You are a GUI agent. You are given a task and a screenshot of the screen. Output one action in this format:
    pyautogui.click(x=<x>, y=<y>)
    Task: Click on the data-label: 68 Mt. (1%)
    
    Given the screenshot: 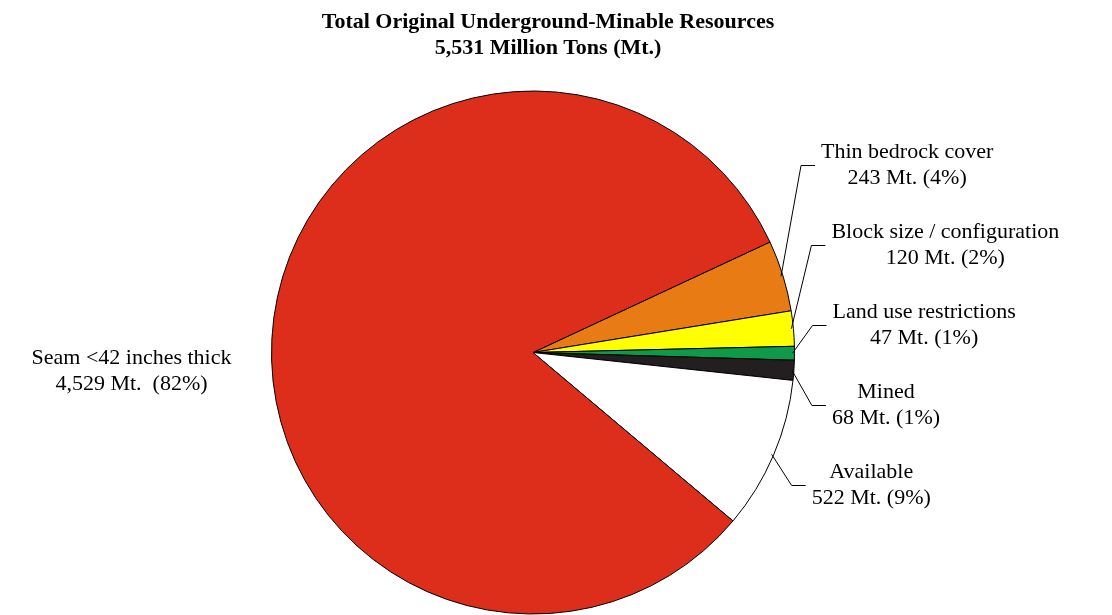 What is the action you would take?
    pyautogui.click(x=886, y=417)
    